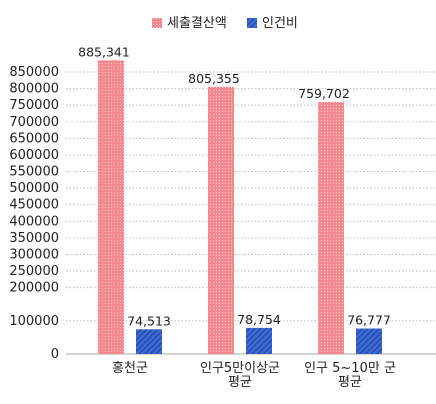  Describe the element at coordinates (369, 320) in the screenshot. I see `data-label: 76,777` at that location.